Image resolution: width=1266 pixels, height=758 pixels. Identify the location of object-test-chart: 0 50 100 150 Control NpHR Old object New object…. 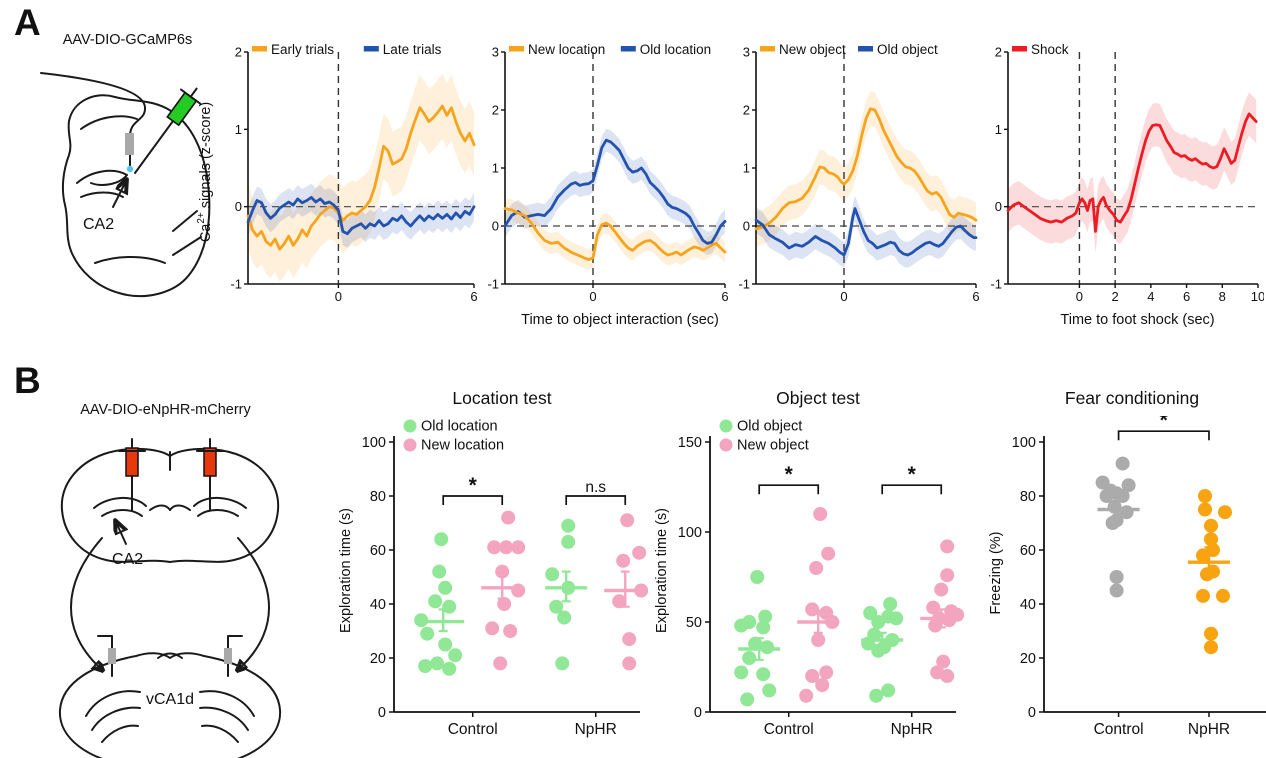
(821, 578).